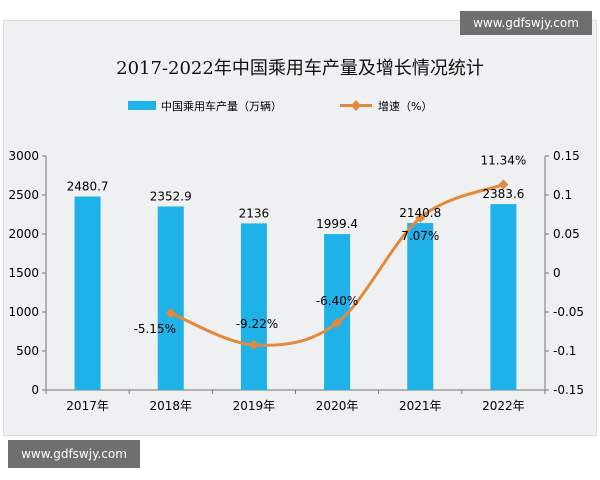  I want to click on legend-bar-label: 中国乘用车产量（万辆）, so click(221, 106).